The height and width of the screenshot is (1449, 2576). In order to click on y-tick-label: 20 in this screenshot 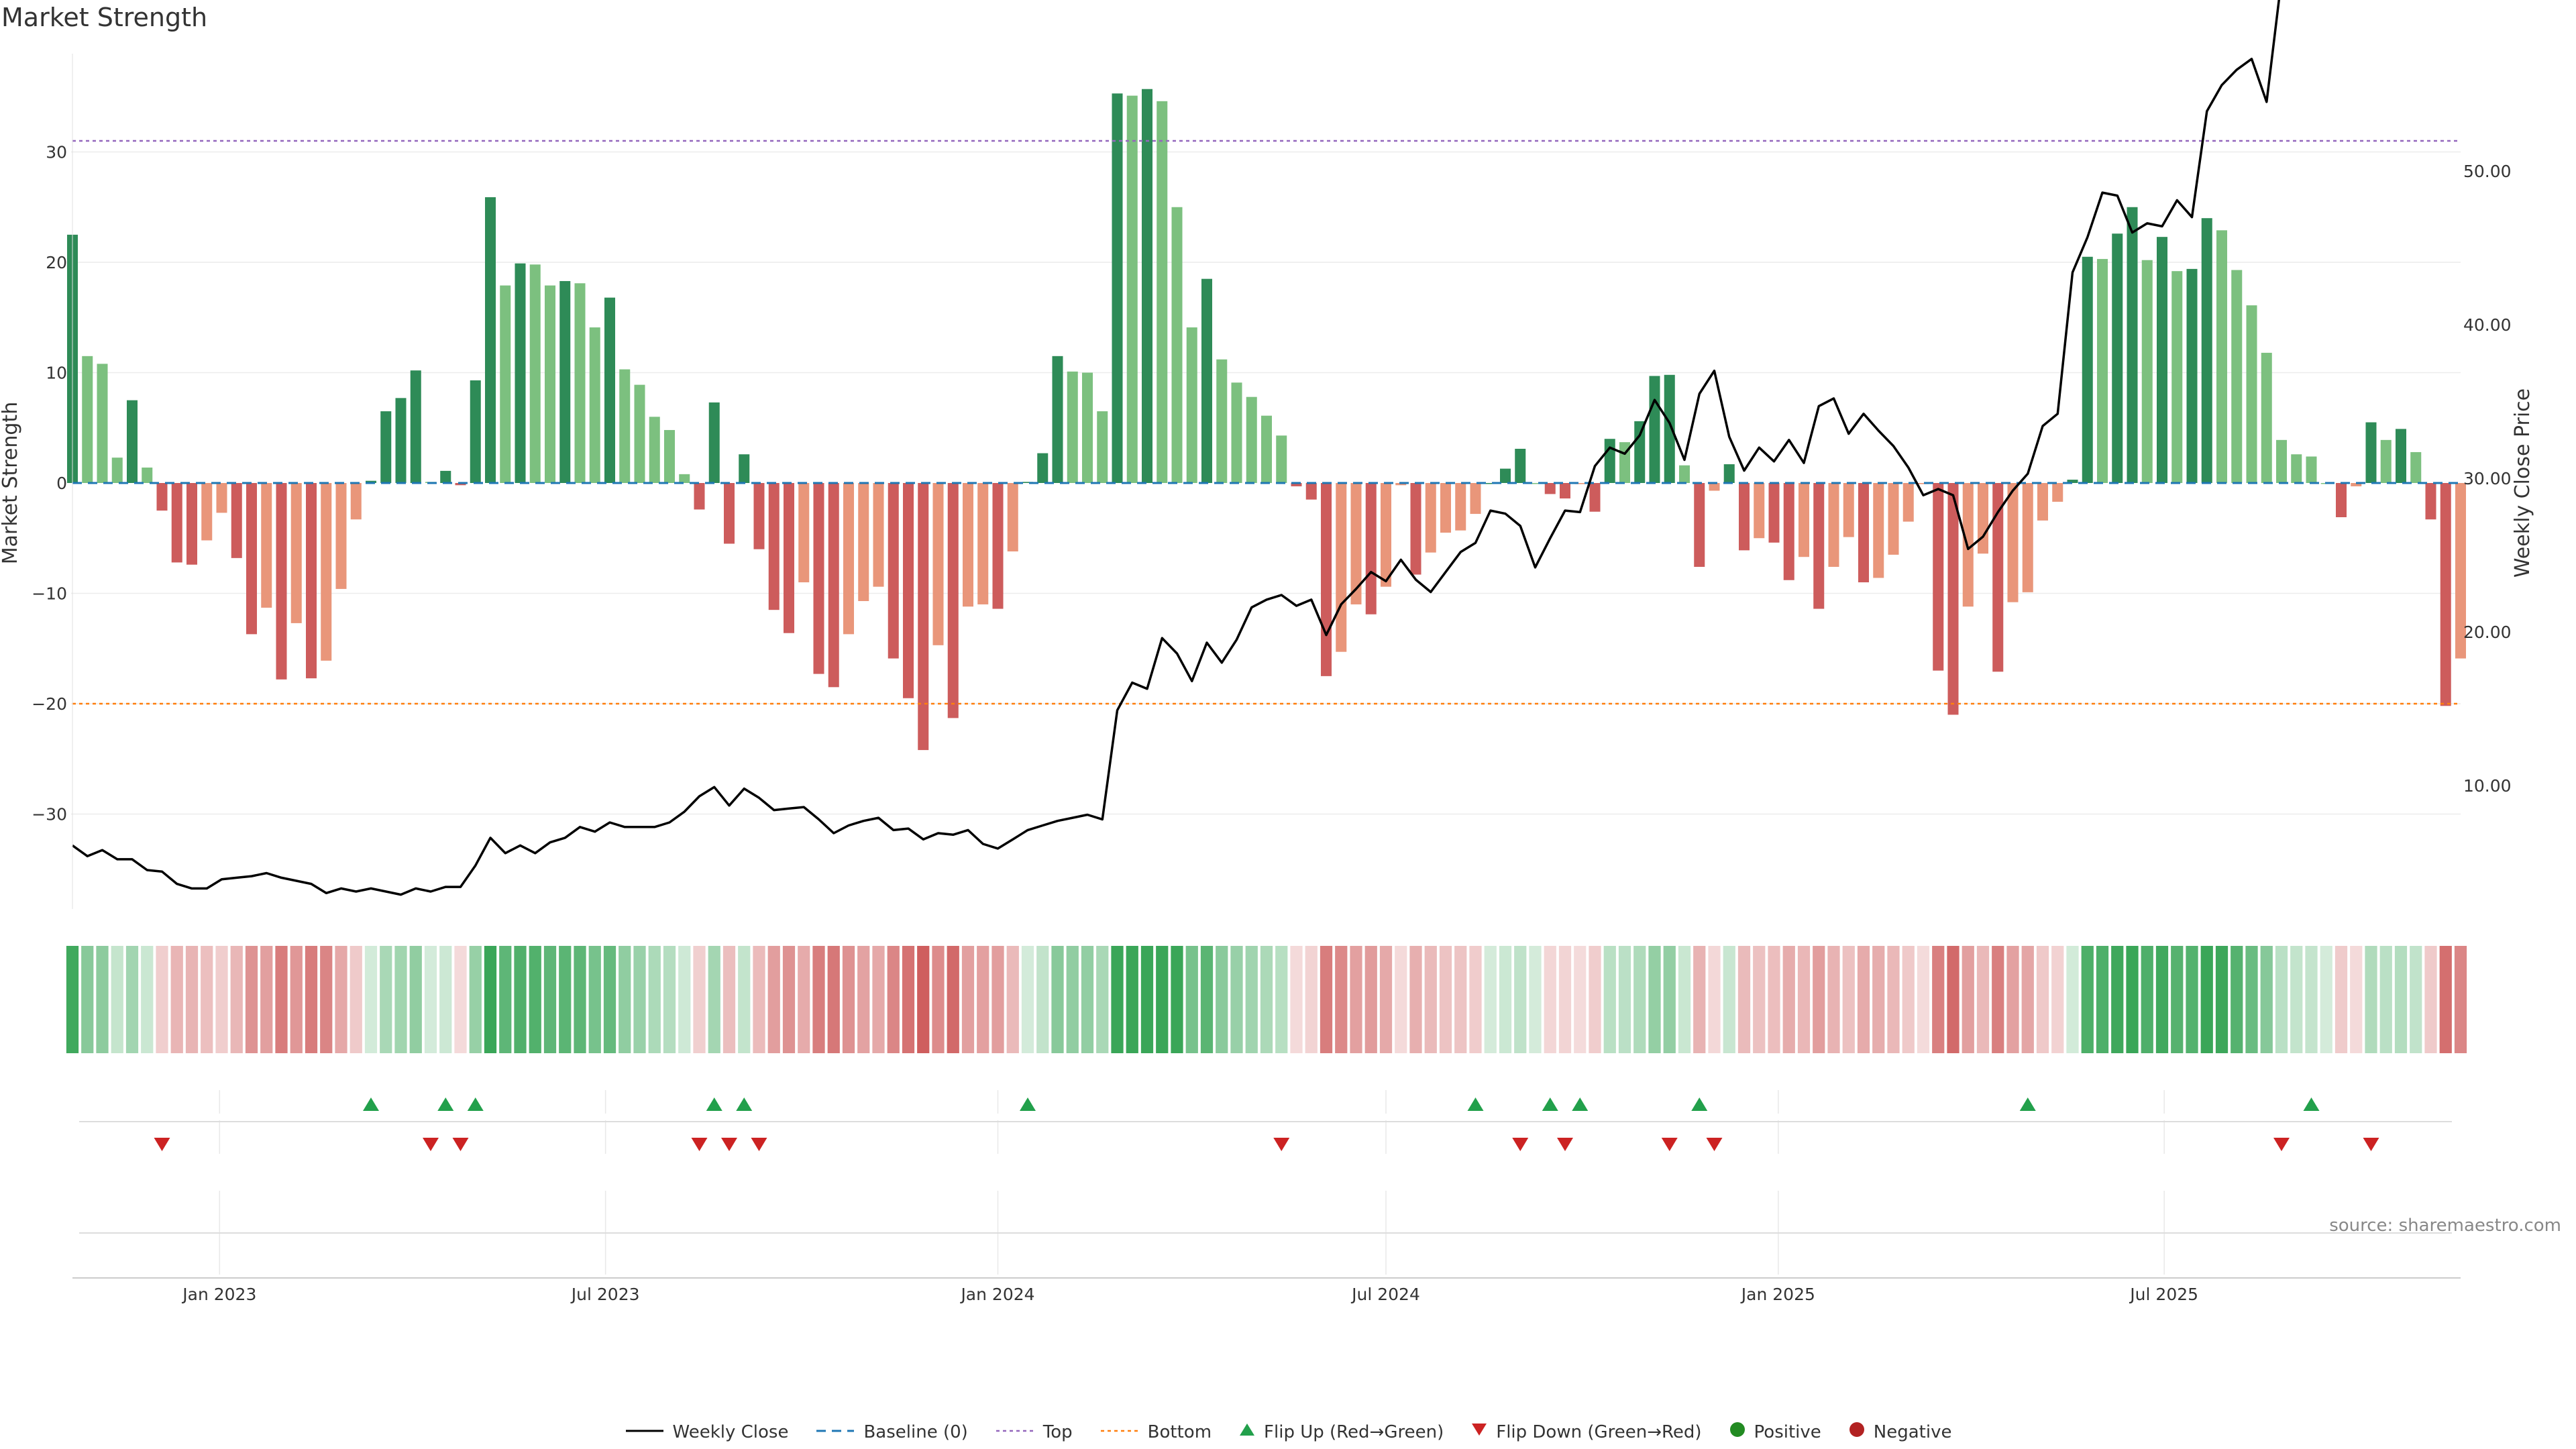, I will do `click(56, 262)`.